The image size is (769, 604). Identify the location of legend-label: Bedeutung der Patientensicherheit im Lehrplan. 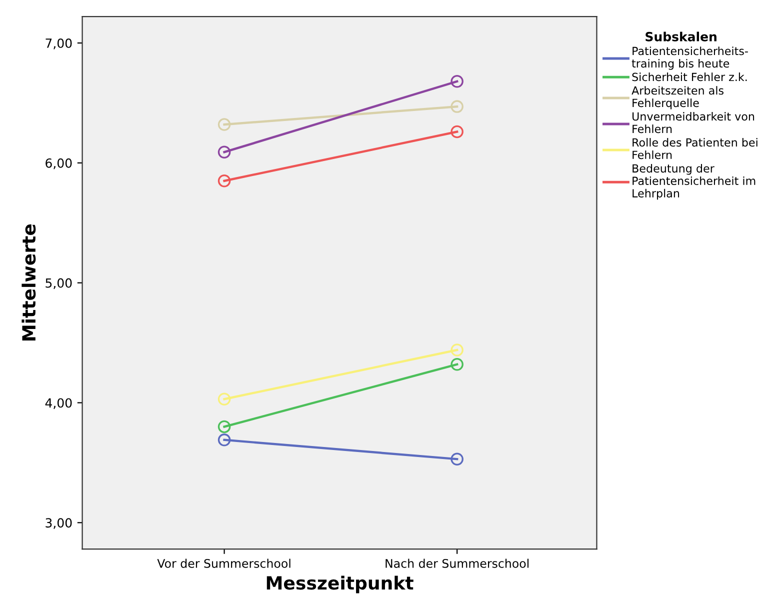
(694, 182).